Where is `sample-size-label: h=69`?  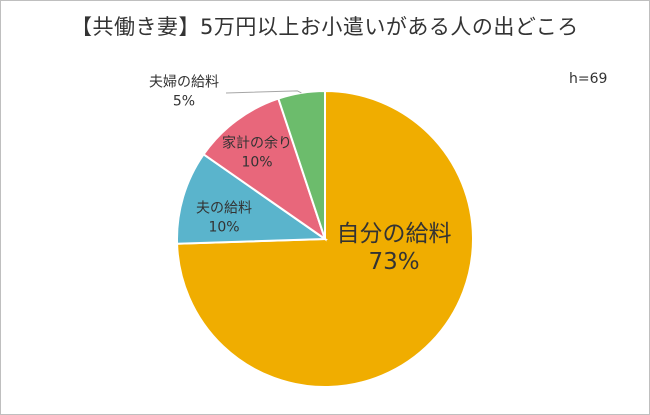 sample-size-label: h=69 is located at coordinates (588, 79).